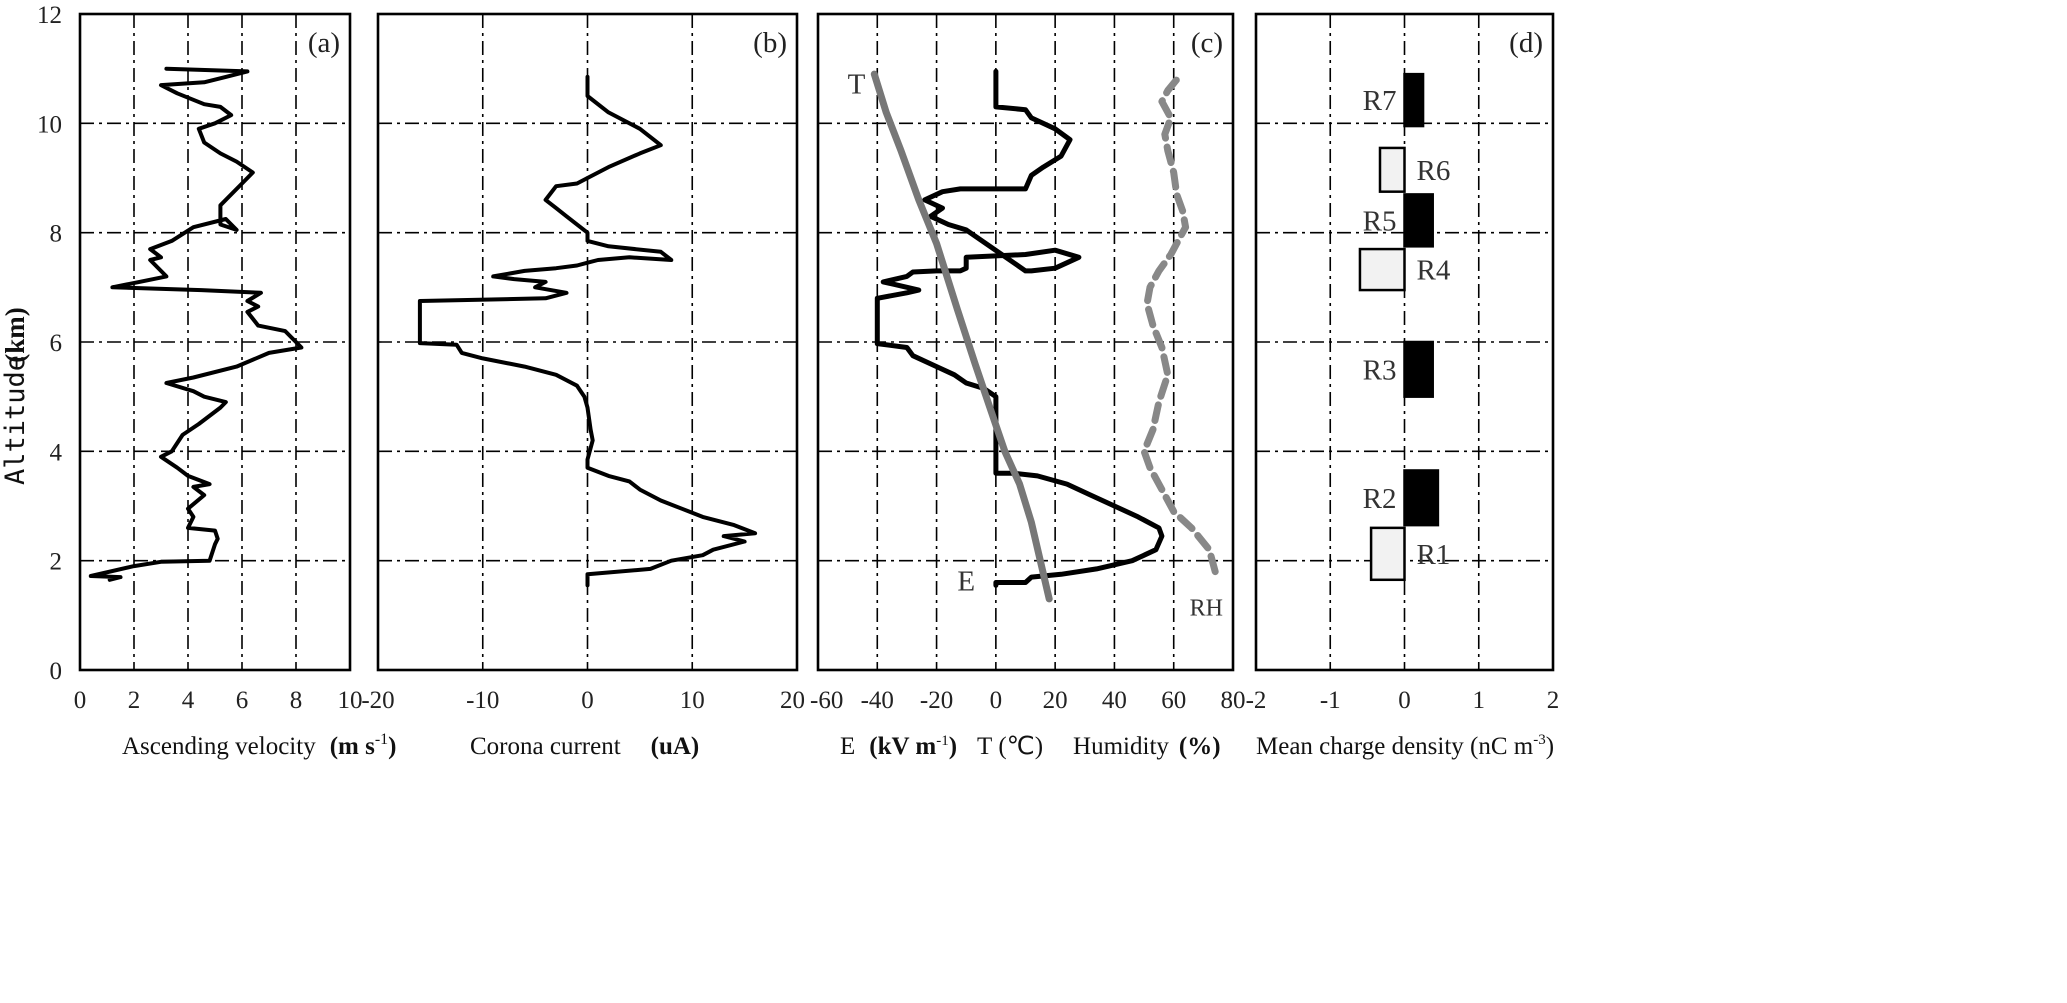 The image size is (2067, 1003). Describe the element at coordinates (847, 746) in the screenshot. I see `e-label: E` at that location.